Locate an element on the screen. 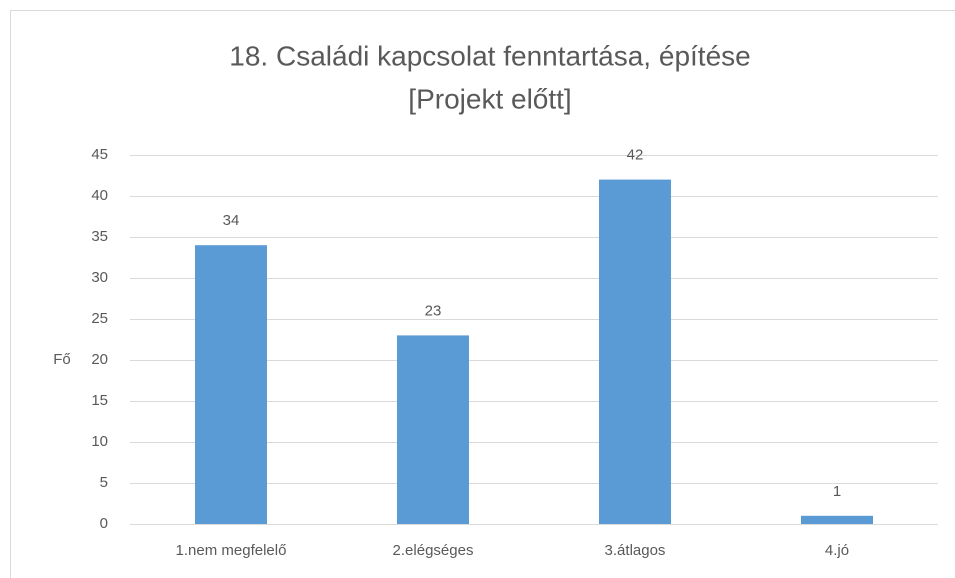 This screenshot has width=955, height=578. chart-title: [Projekt előtt] is located at coordinates (489, 98).